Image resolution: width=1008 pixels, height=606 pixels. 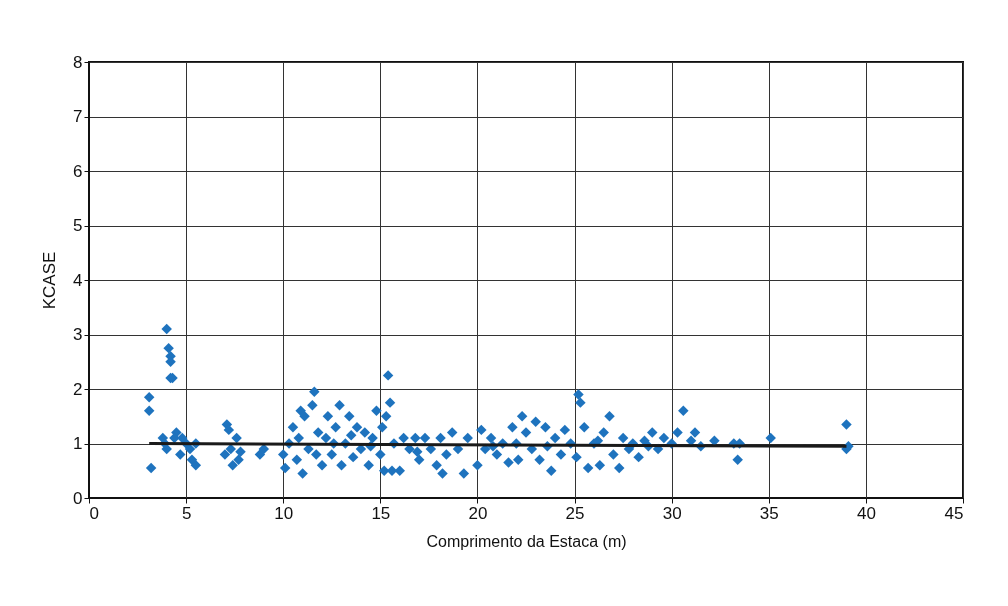 What do you see at coordinates (478, 513) in the screenshot?
I see `x-tick-label: 20` at bounding box center [478, 513].